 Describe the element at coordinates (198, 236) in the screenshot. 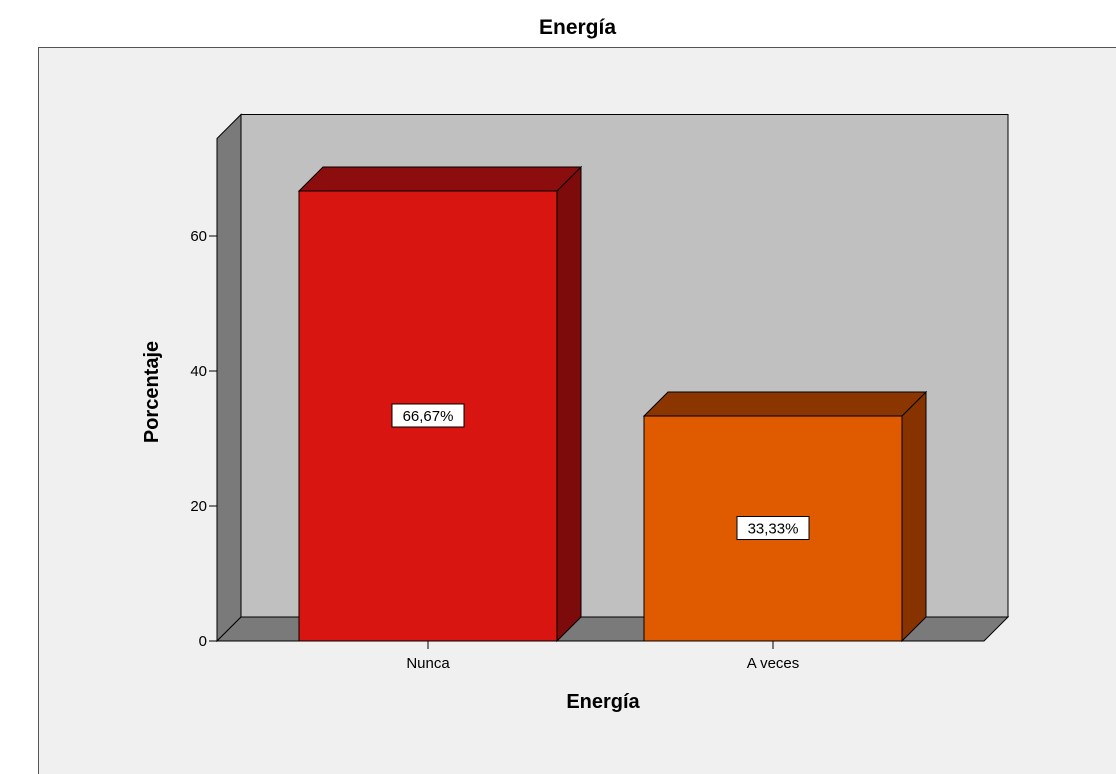

I see `y-tick-label: 60` at that location.